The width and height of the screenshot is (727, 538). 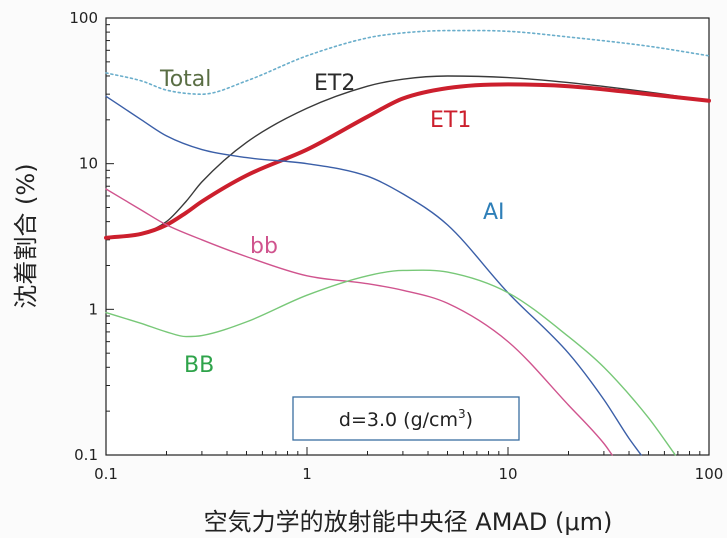 What do you see at coordinates (709, 474) in the screenshot?
I see `x-tick-label: 100` at bounding box center [709, 474].